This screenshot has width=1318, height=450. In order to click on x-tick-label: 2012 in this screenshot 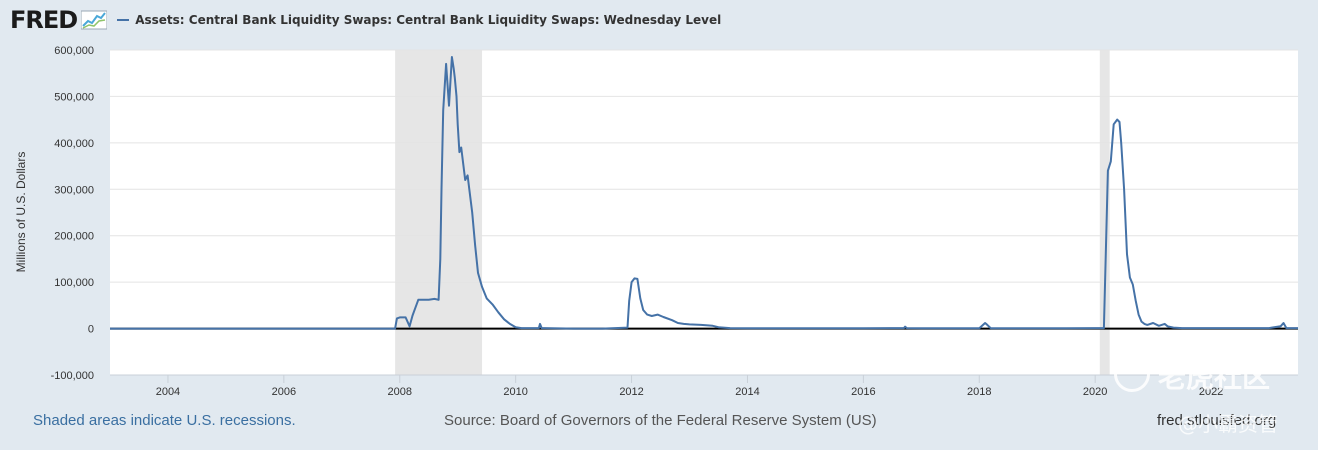, I will do `click(631, 392)`.